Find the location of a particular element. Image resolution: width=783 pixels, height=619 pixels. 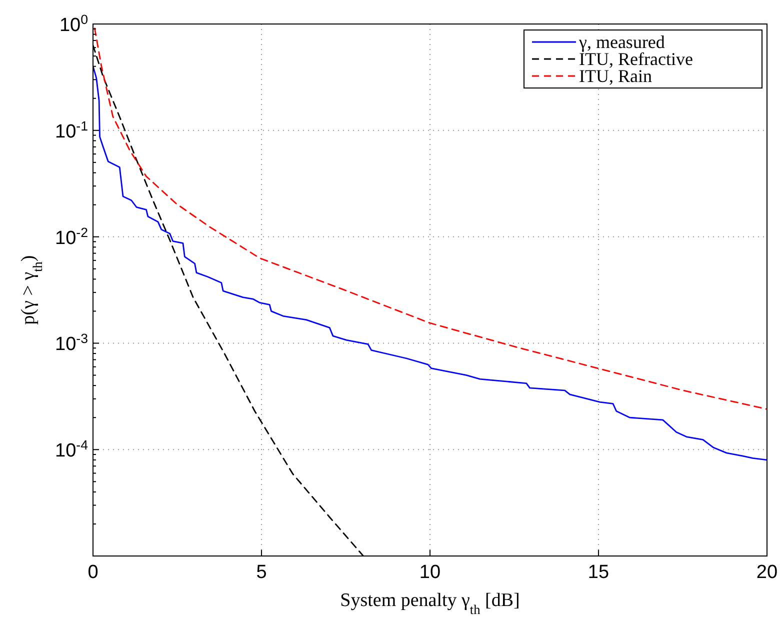

x-tick-label: 0 is located at coordinates (93, 572).